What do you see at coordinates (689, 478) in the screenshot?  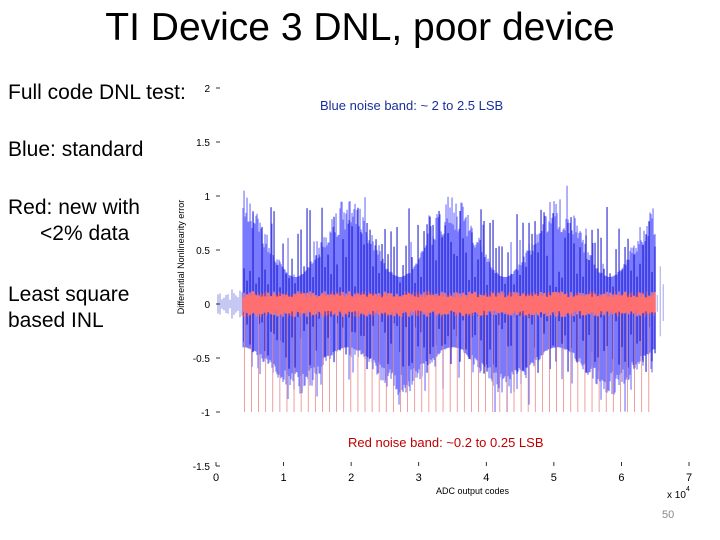 I see `x-tick-label: 7` at bounding box center [689, 478].